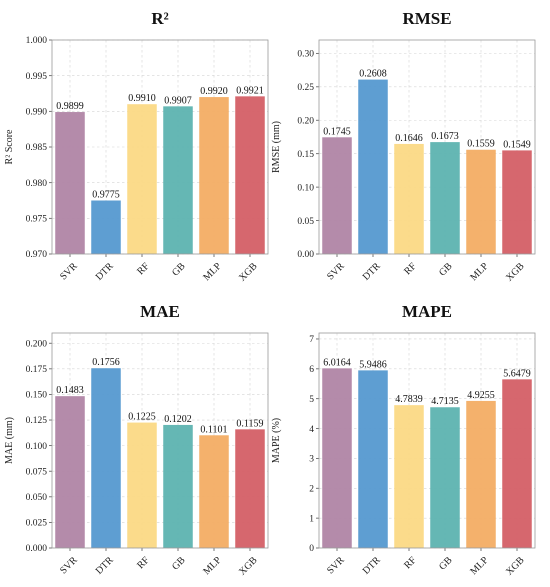 This screenshot has width=550, height=587. Describe the element at coordinates (37, 184) in the screenshot. I see `y-tick-label: 0.980` at that location.